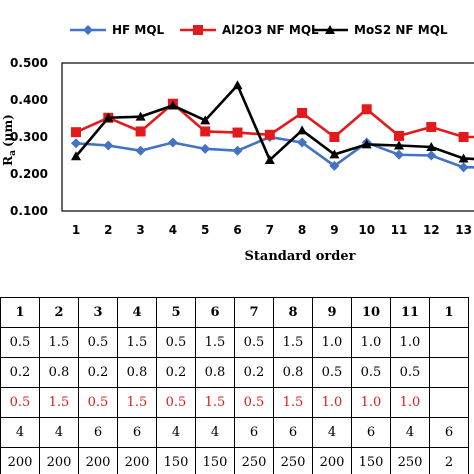 This screenshot has height=474, width=474. Describe the element at coordinates (270, 30) in the screenshot. I see `legend-label-1: Al2O3 NF MQL` at that location.